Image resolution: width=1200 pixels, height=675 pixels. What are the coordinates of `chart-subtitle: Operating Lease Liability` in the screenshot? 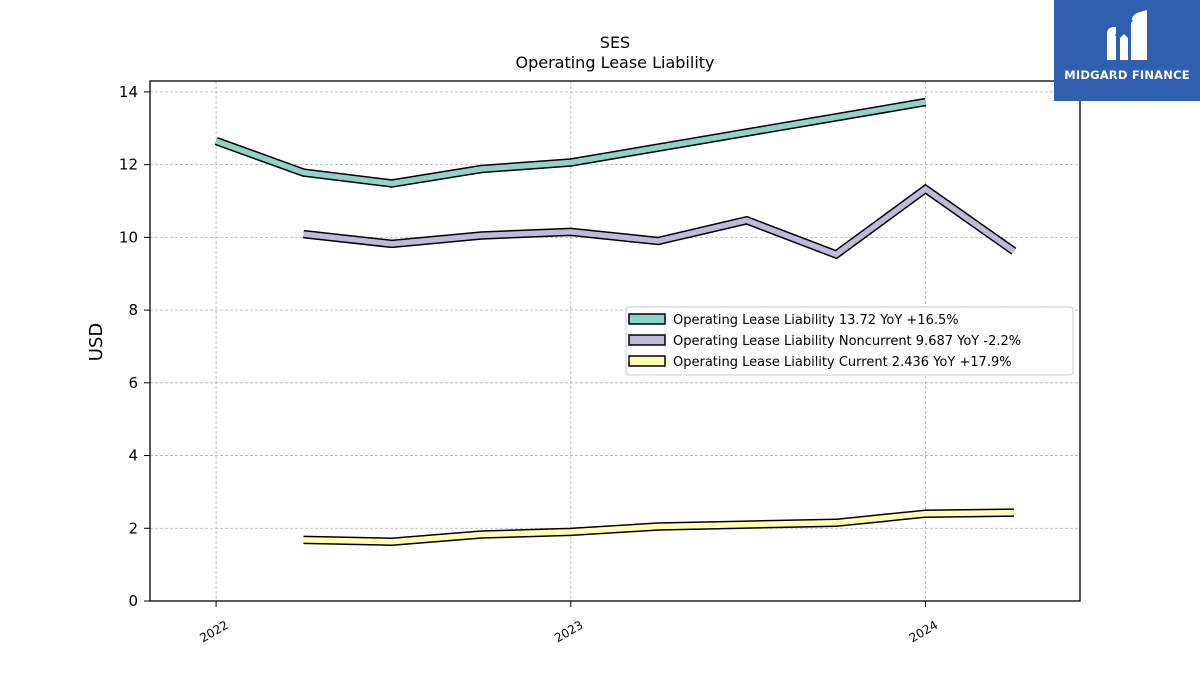 It's located at (614, 62).